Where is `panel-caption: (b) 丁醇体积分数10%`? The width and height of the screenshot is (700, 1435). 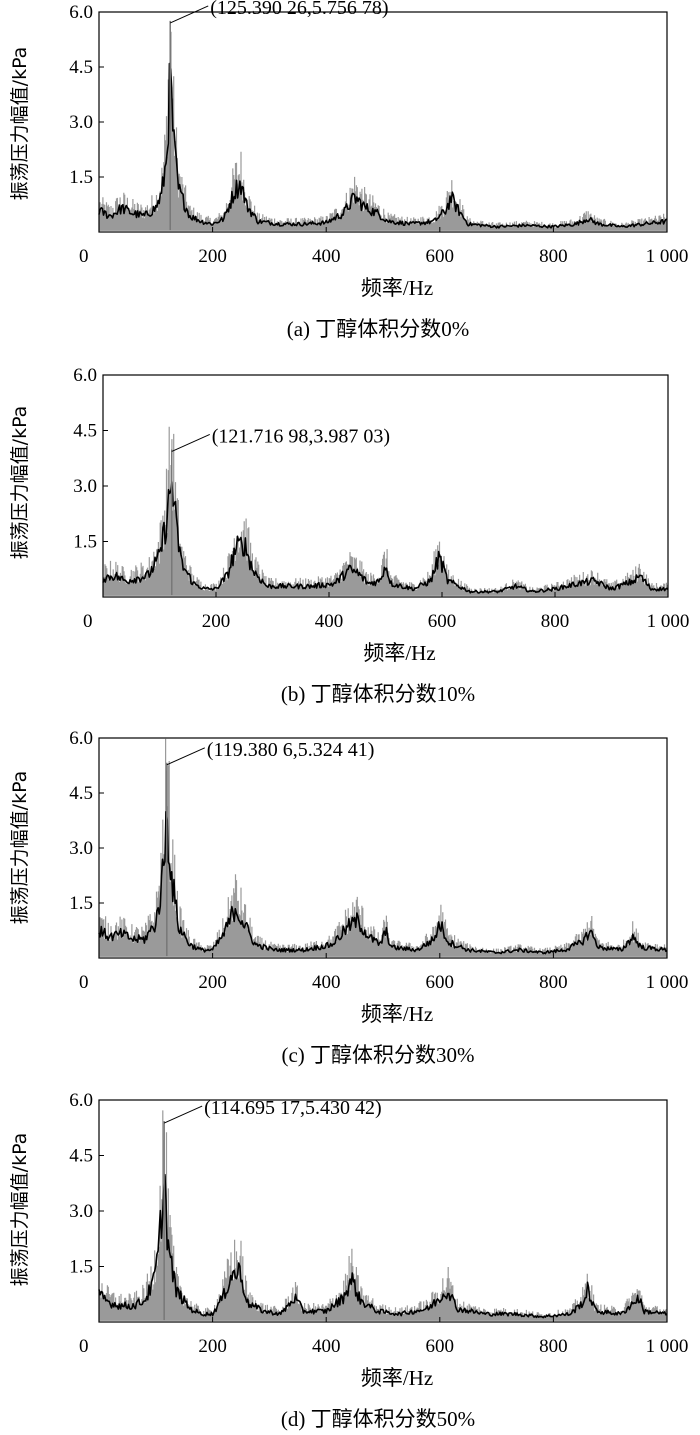
panel-caption: (b) 丁醇体积分数10% is located at coordinates (378, 694).